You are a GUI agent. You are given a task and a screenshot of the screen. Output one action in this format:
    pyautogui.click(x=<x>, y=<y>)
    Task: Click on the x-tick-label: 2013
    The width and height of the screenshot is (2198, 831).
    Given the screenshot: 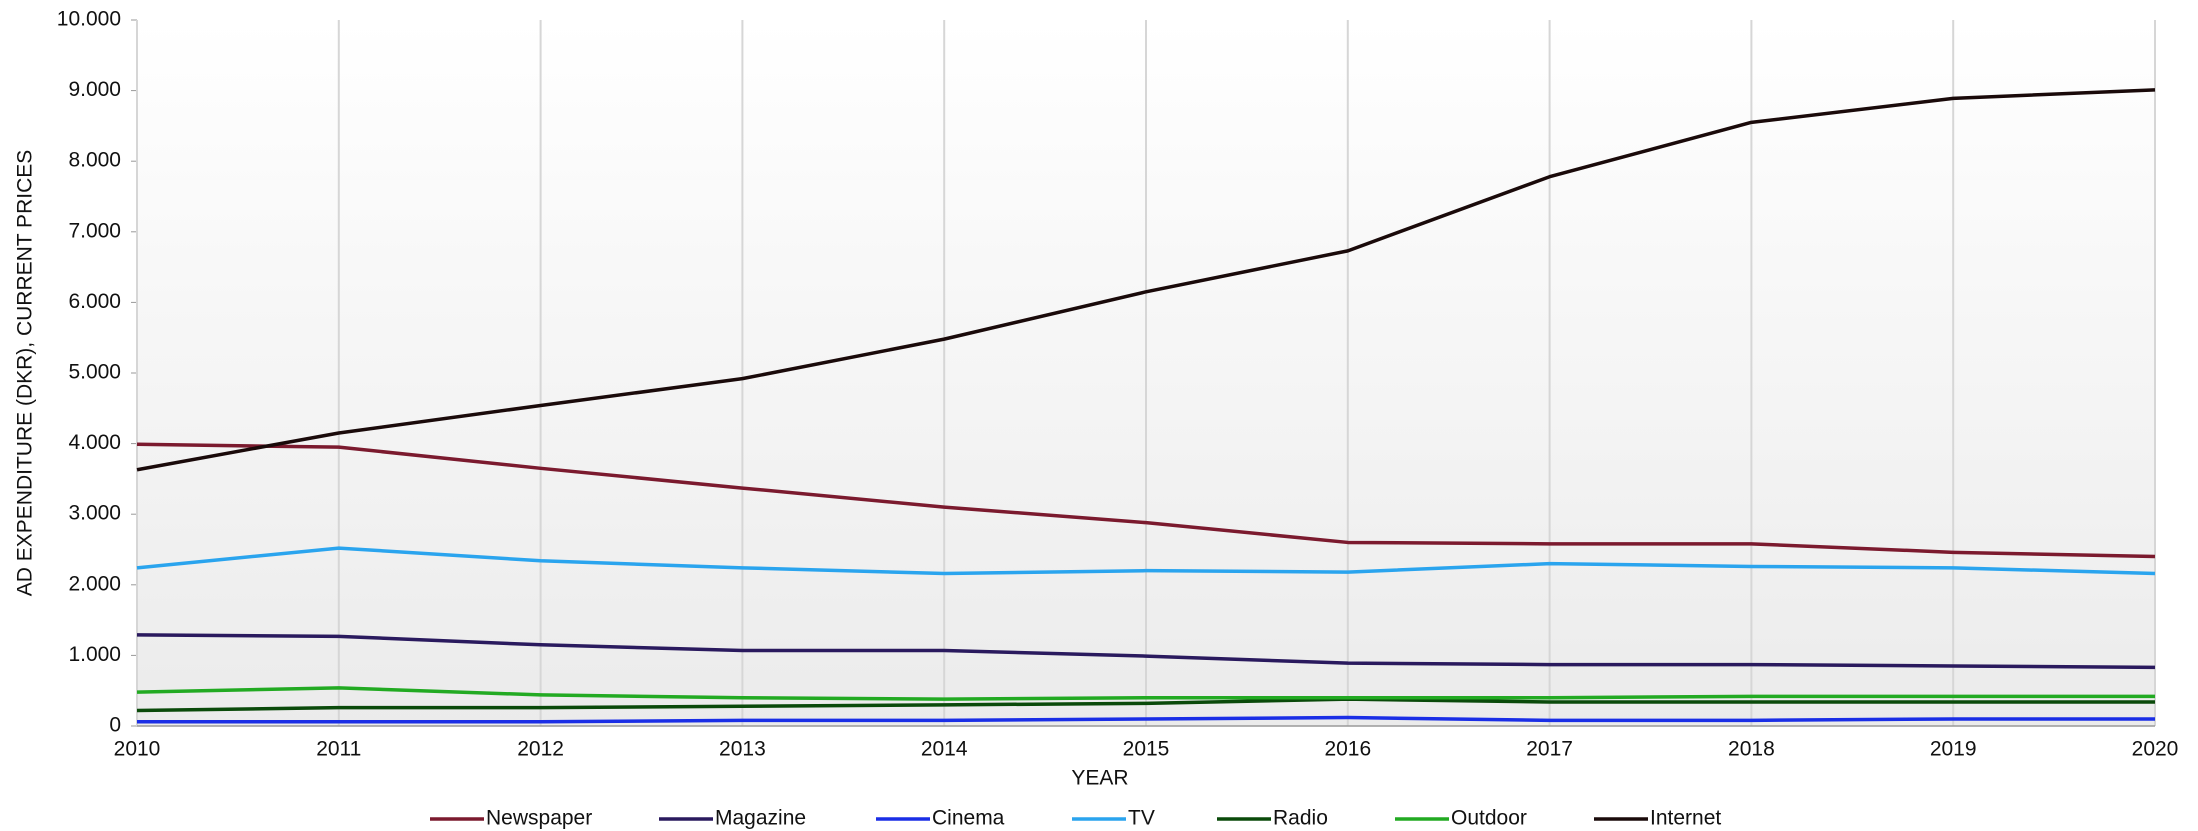 What is the action you would take?
    pyautogui.click(x=742, y=749)
    